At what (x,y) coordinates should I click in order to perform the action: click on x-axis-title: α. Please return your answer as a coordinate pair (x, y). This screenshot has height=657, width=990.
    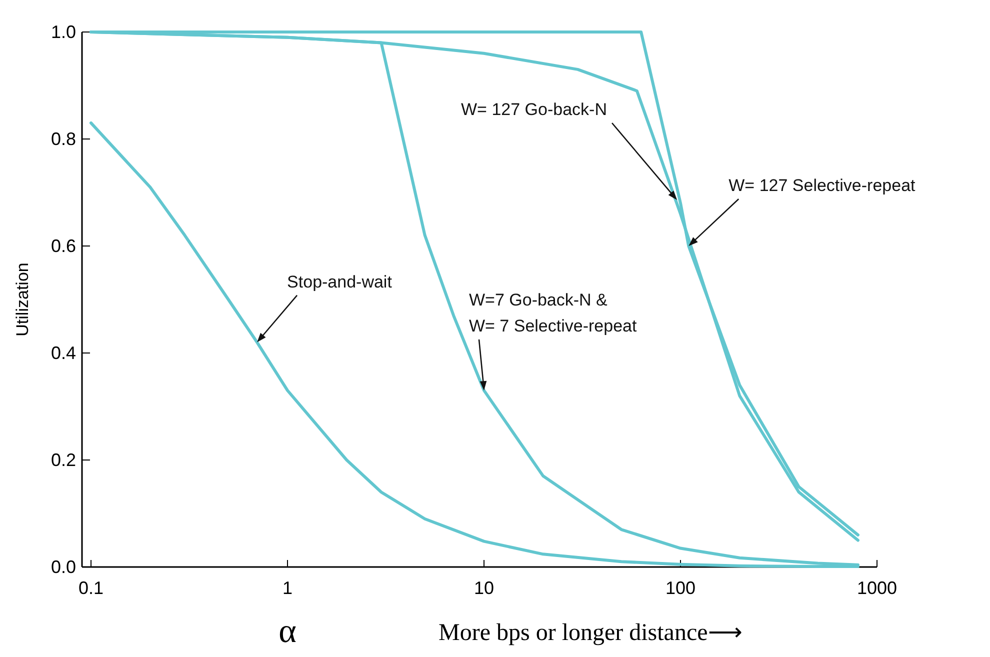
    Looking at the image, I should click on (287, 631).